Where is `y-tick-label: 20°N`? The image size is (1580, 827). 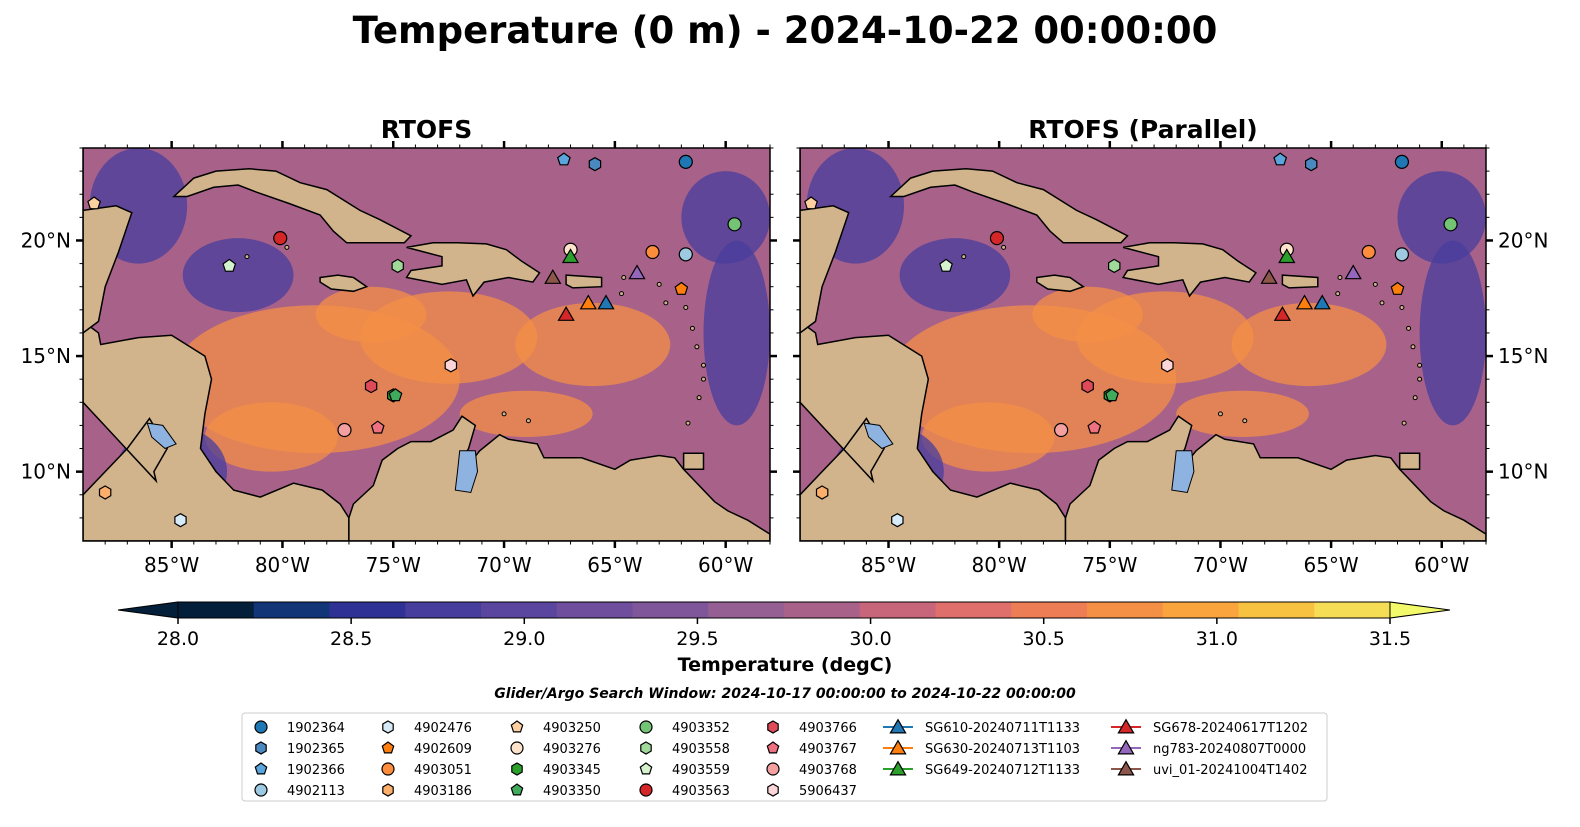
y-tick-label: 20°N is located at coordinates (1523, 240).